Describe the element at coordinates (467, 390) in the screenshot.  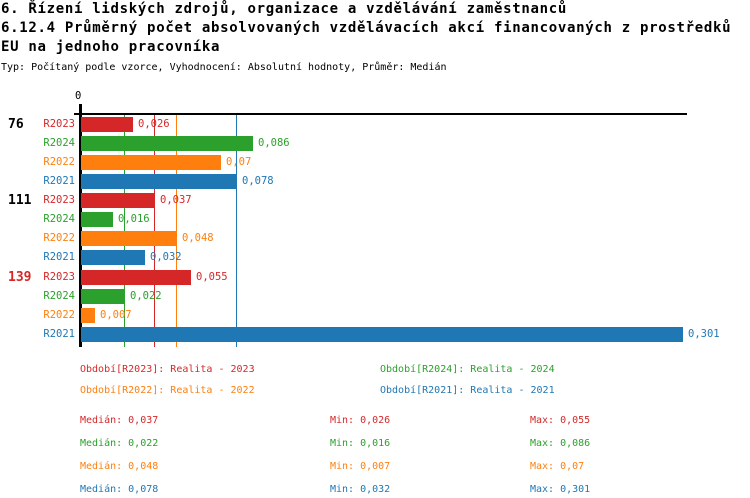
I see `legend-item-r2021: Období[R2021]: Realita - 2021` at that location.